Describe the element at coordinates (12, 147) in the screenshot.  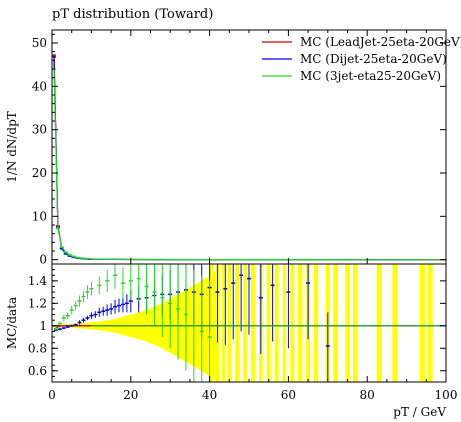
I see `main-ylabel: 1/N dN/dpT` at that location.